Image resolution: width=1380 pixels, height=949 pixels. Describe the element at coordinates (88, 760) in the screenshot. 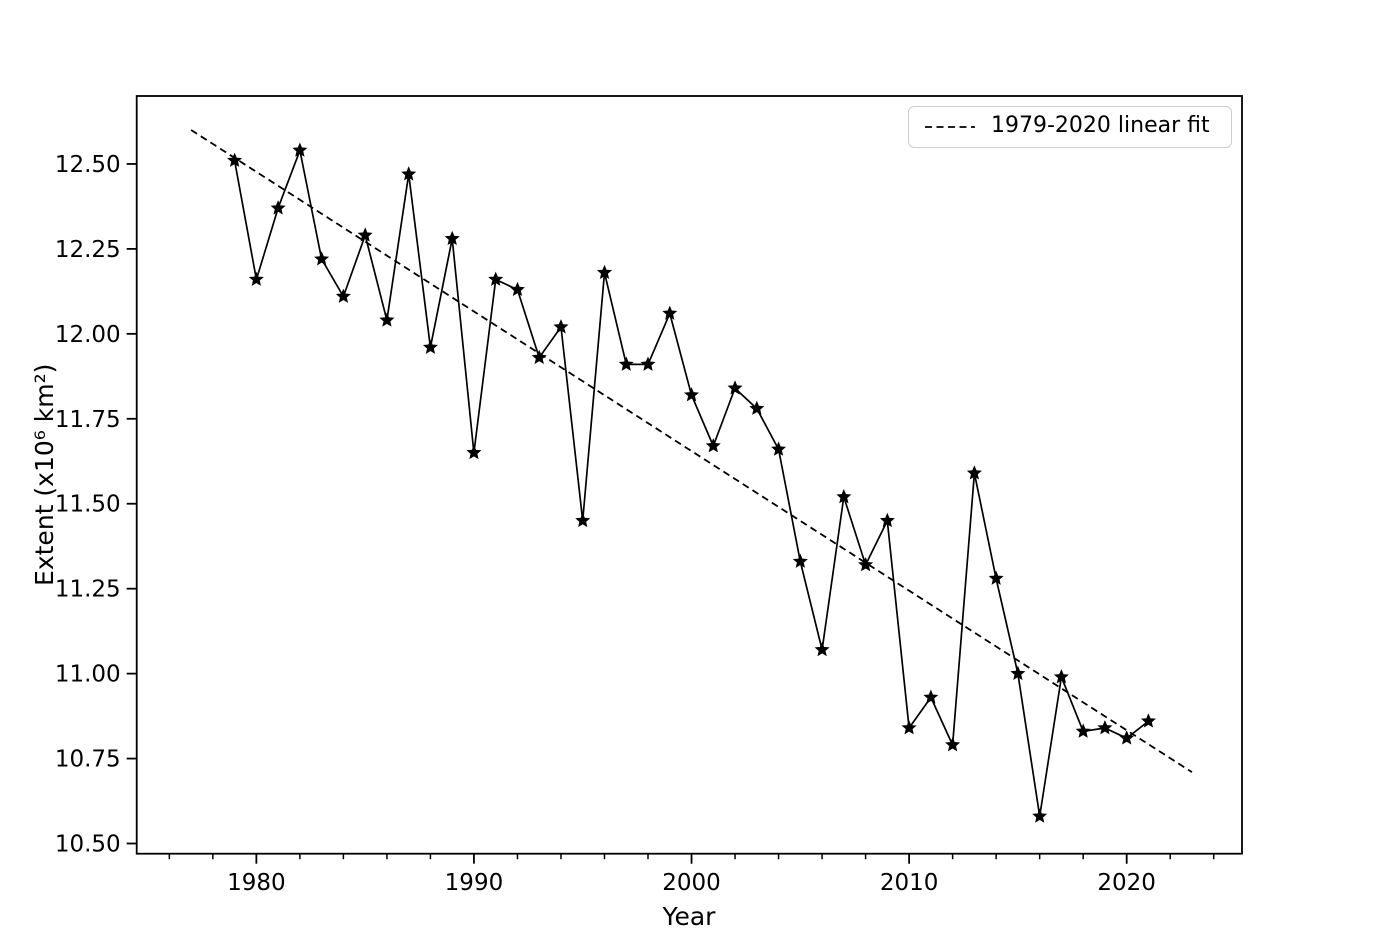

I see `y-tick-label: 10.75` at that location.